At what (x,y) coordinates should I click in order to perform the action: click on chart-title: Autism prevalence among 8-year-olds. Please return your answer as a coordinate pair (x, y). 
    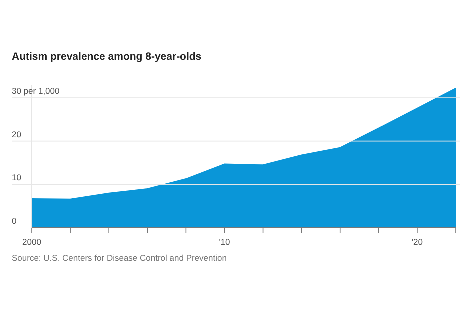
    Looking at the image, I should click on (107, 57).